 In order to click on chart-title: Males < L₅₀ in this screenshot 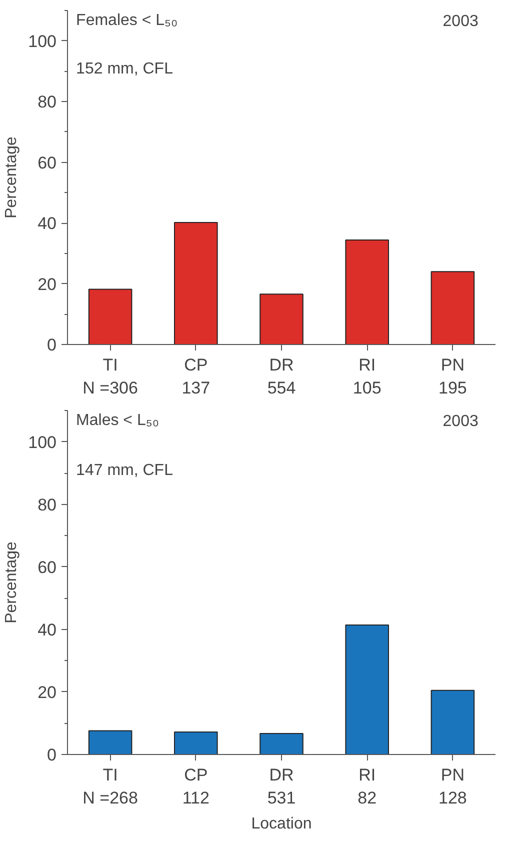, I will do `click(117, 421)`.